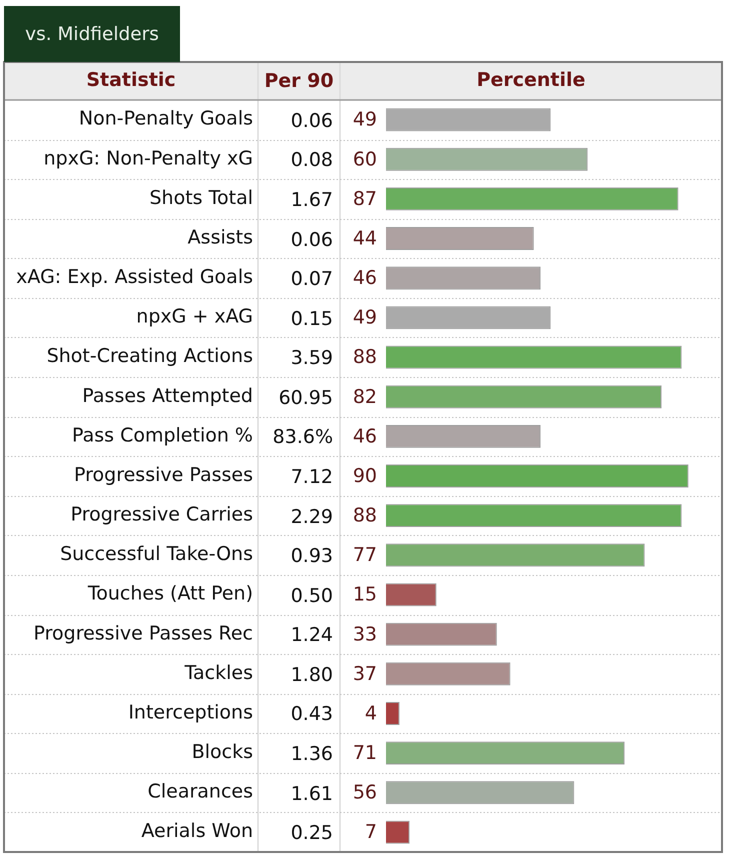  Describe the element at coordinates (364, 238) in the screenshot. I see `data-label: 44` at that location.